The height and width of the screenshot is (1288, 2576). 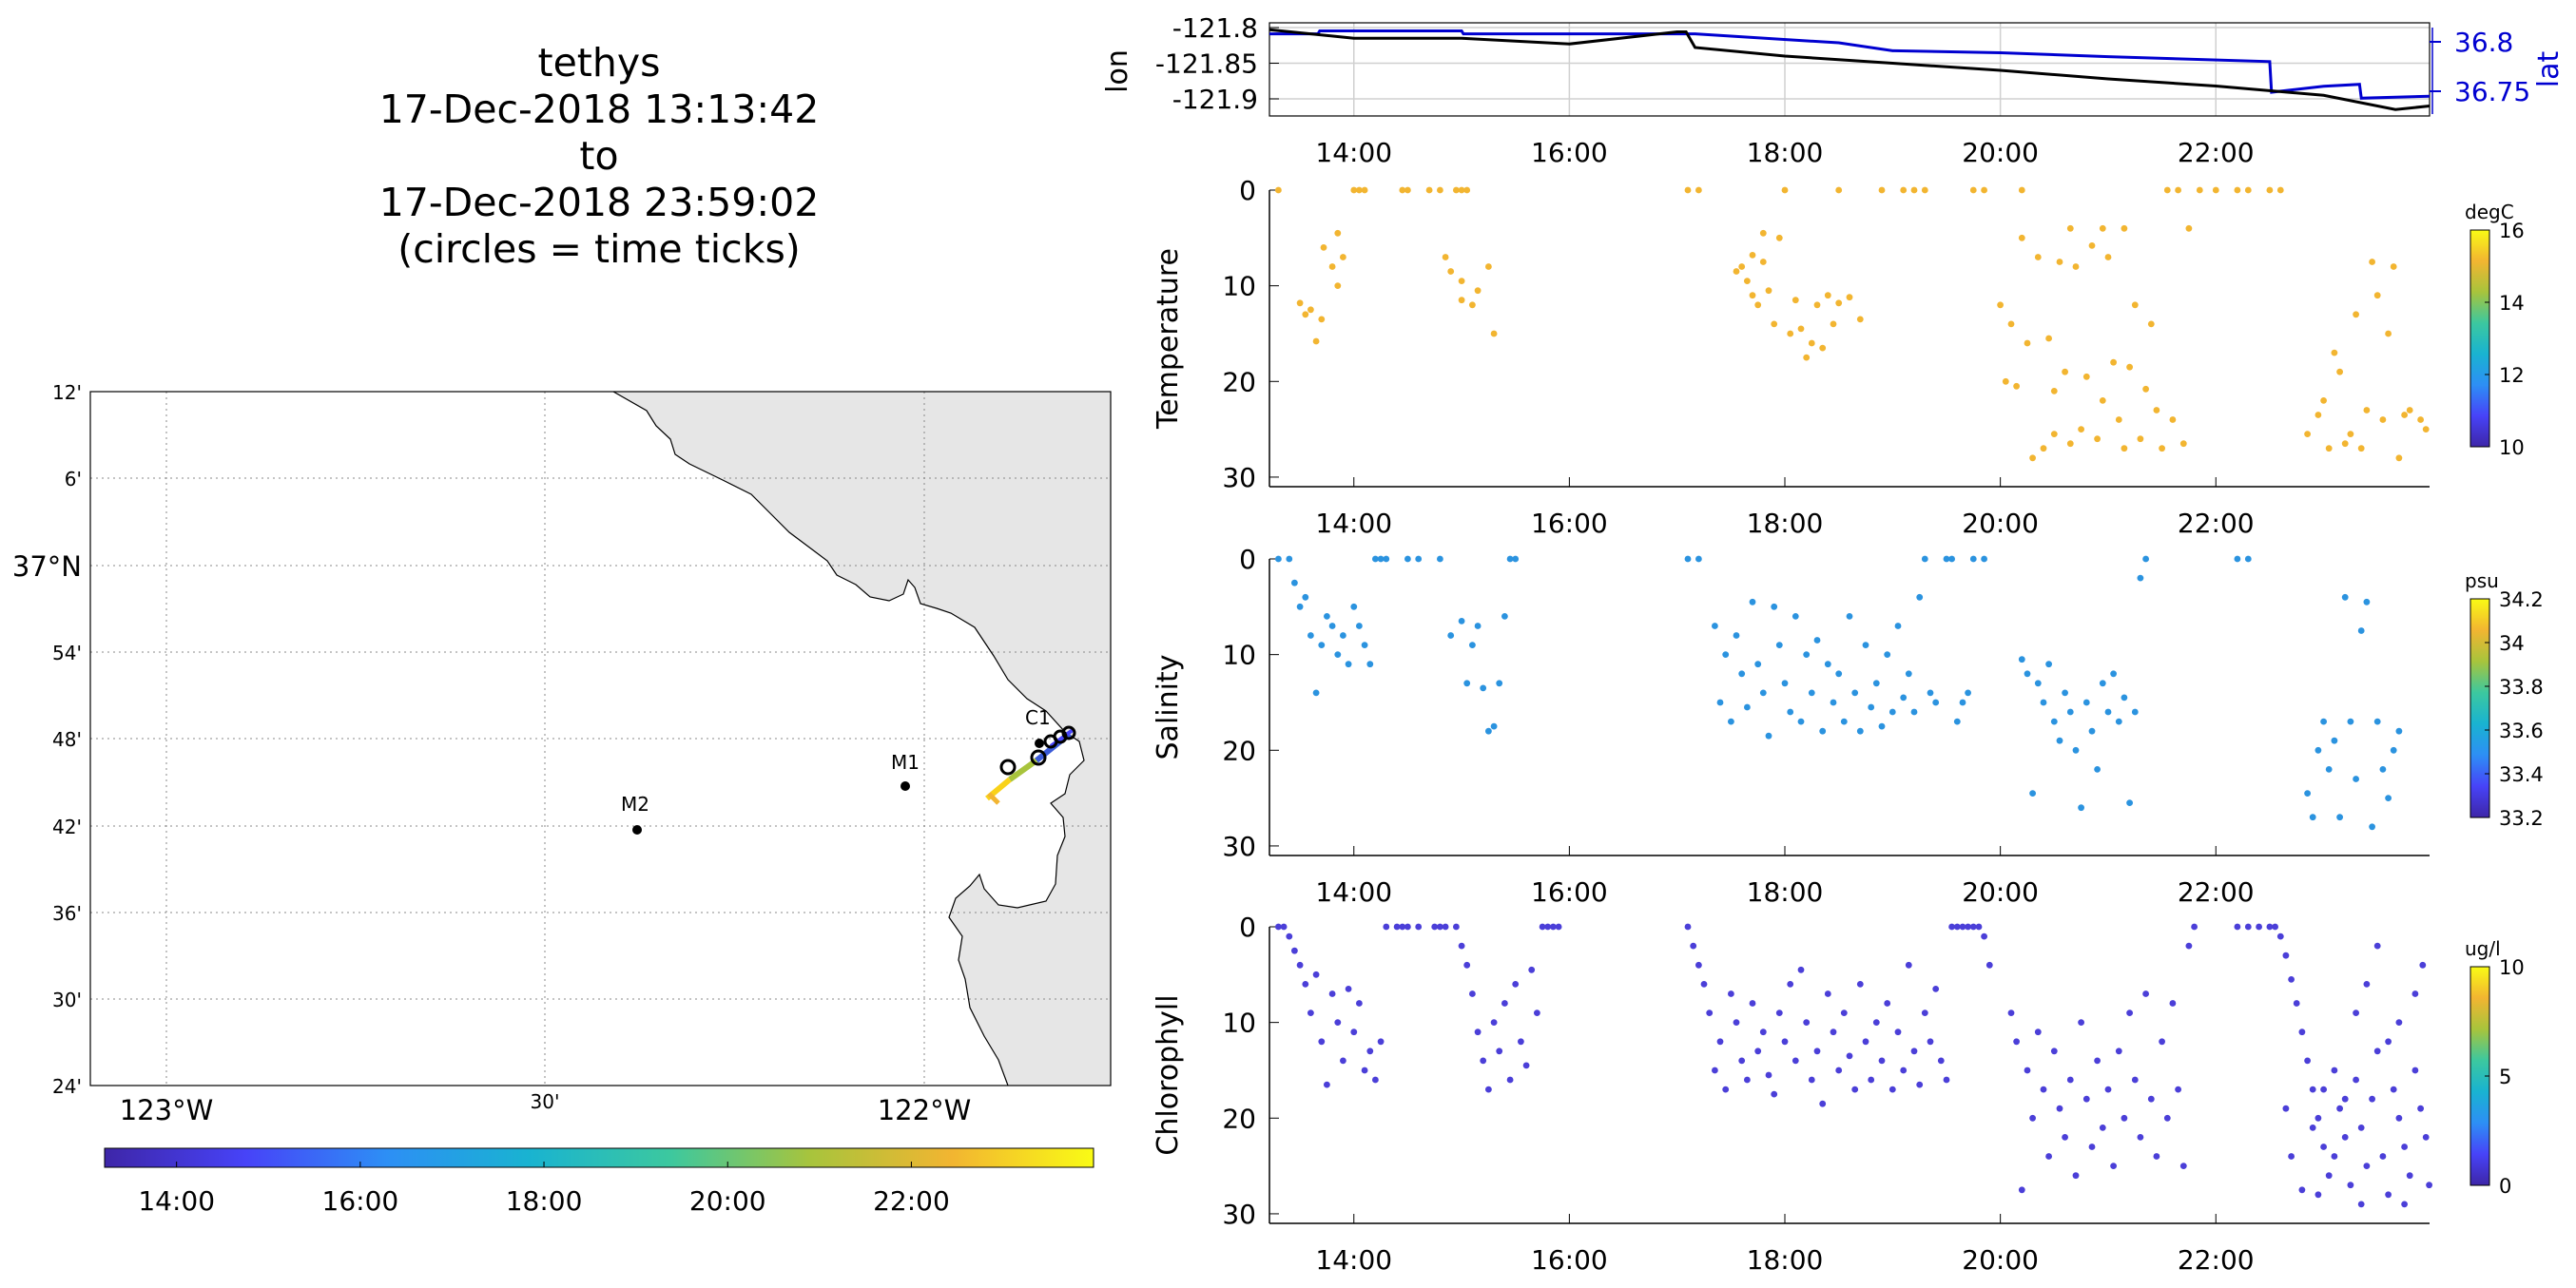 What do you see at coordinates (2483, 42) in the screenshot?
I see `lat-tick-label: 36.8` at bounding box center [2483, 42].